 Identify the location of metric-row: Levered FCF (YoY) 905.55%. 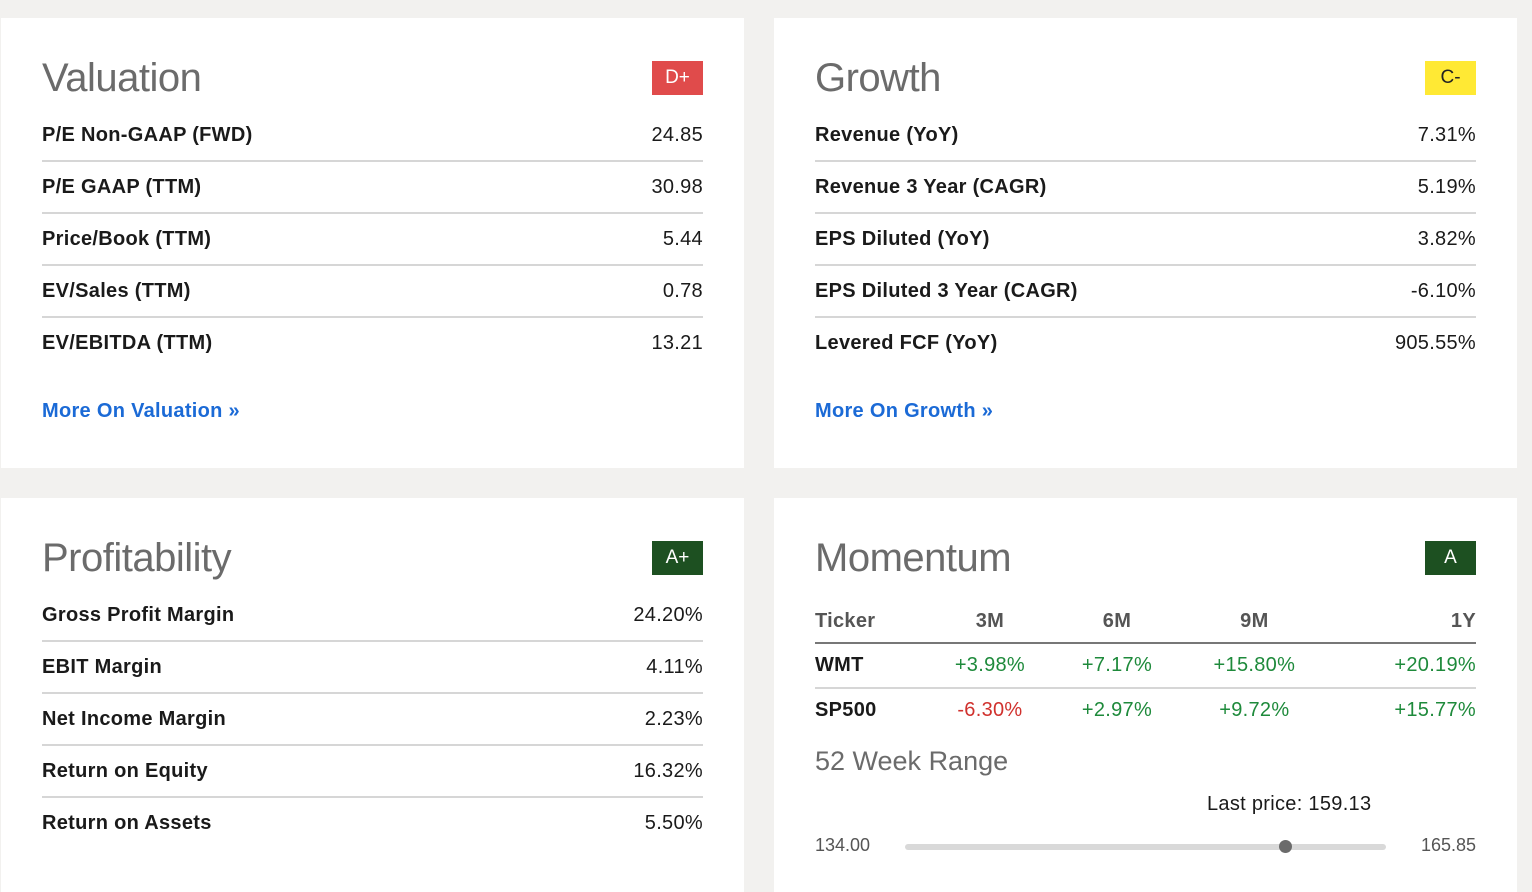
(1145, 343).